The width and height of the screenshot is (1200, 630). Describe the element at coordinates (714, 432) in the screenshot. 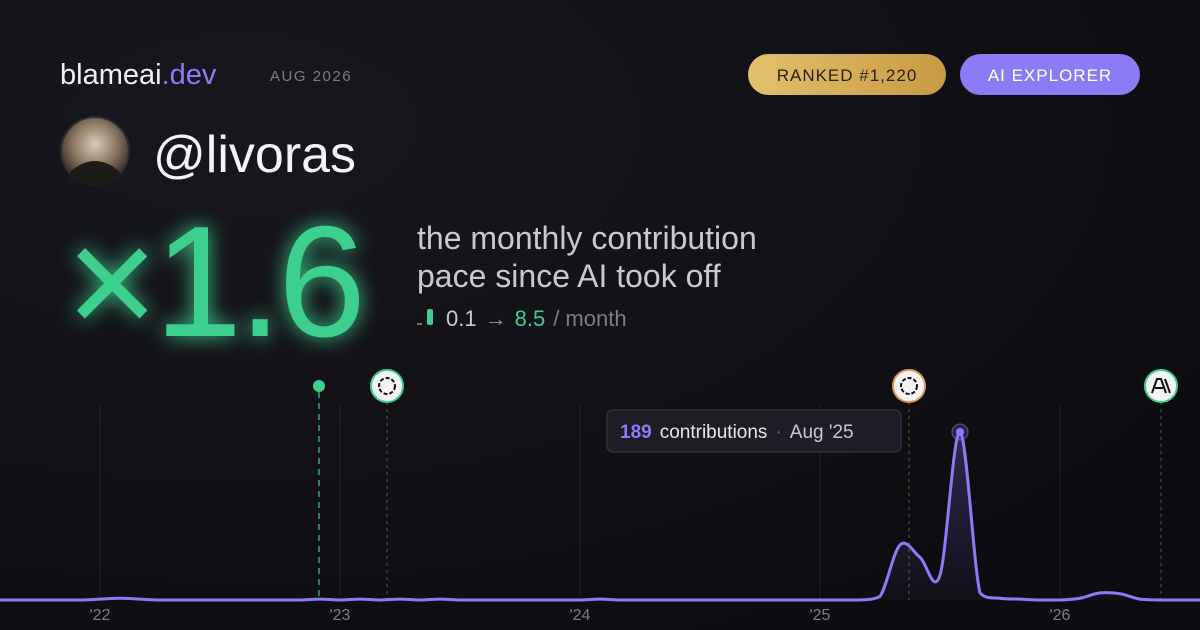

I see `tooltip-label: contributions` at that location.